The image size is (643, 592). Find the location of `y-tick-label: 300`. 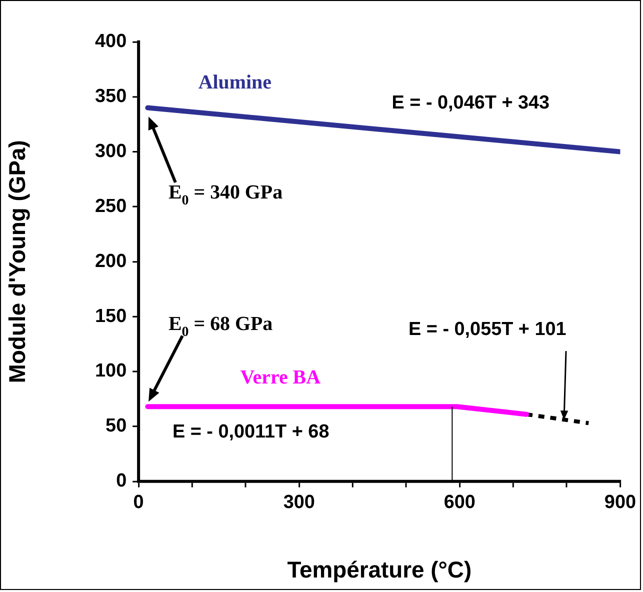

y-tick-label: 300 is located at coordinates (111, 151).